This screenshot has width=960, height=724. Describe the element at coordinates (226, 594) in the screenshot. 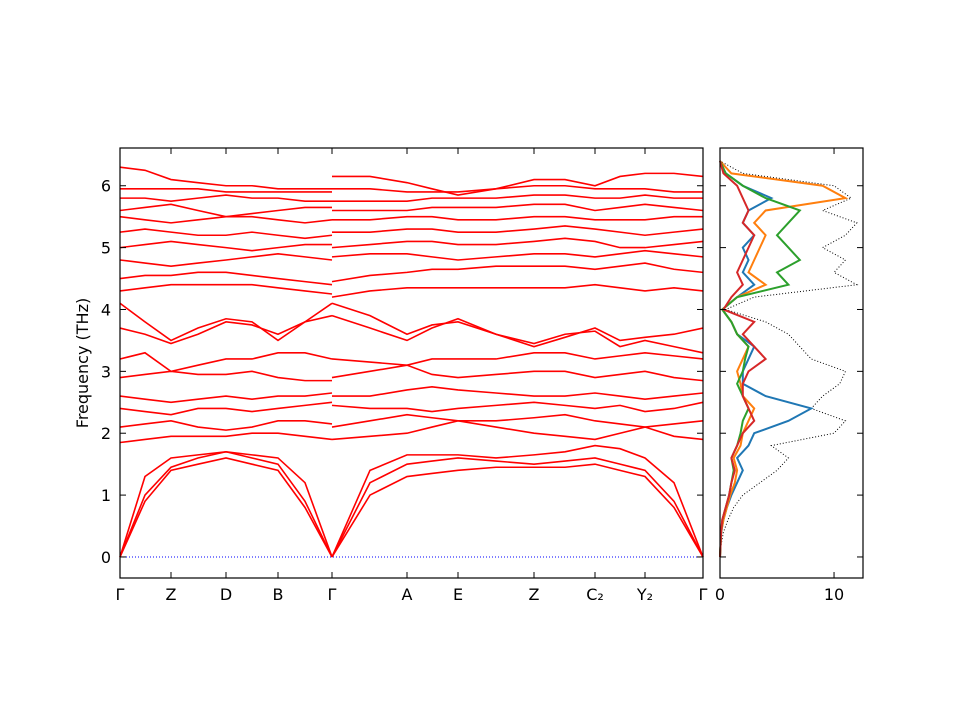

I see `x-tick-label: D` at that location.